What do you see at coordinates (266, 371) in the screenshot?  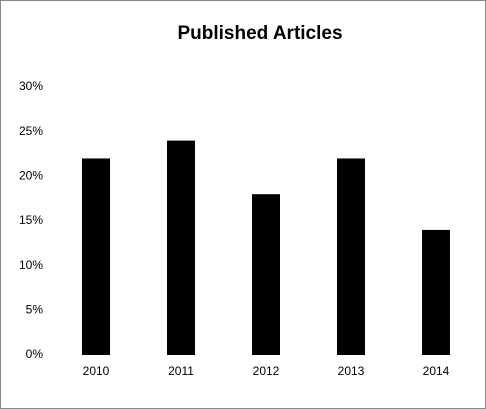 I see `x-tick-label: 2012` at bounding box center [266, 371].